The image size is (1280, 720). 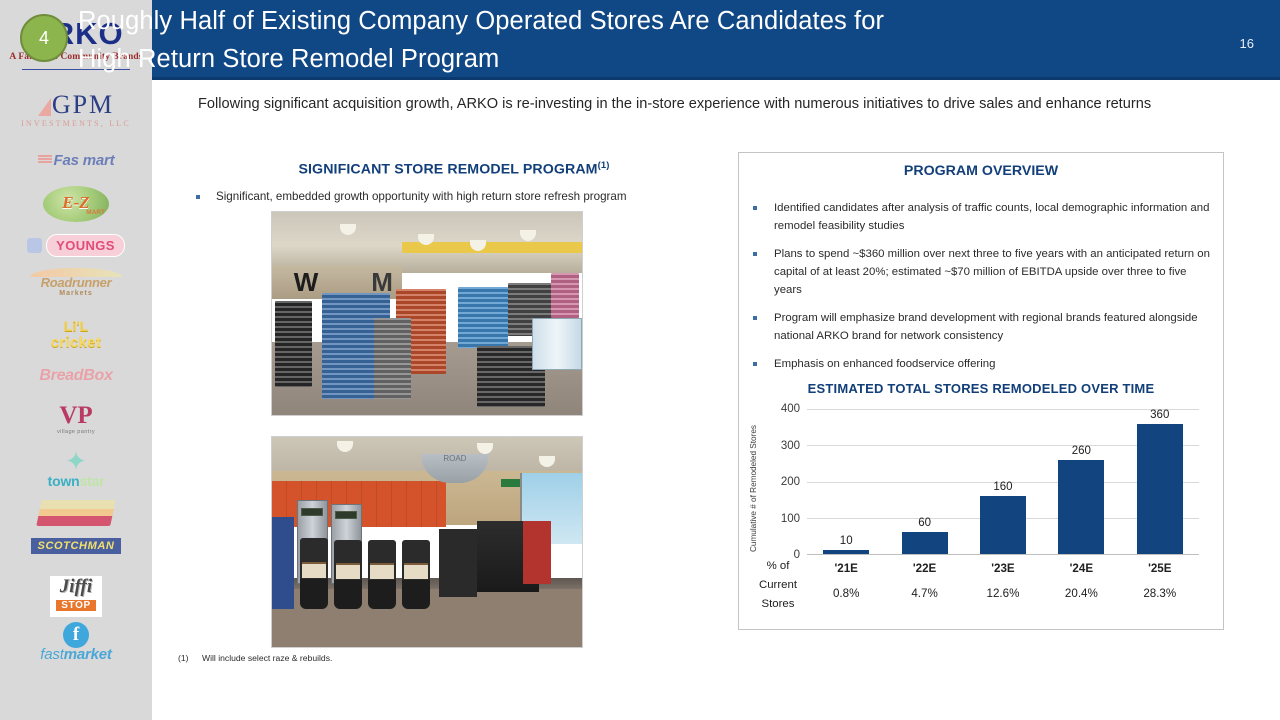 What do you see at coordinates (289, 59) in the screenshot?
I see `page-title-line-2: High Return Store Remodel Program` at bounding box center [289, 59].